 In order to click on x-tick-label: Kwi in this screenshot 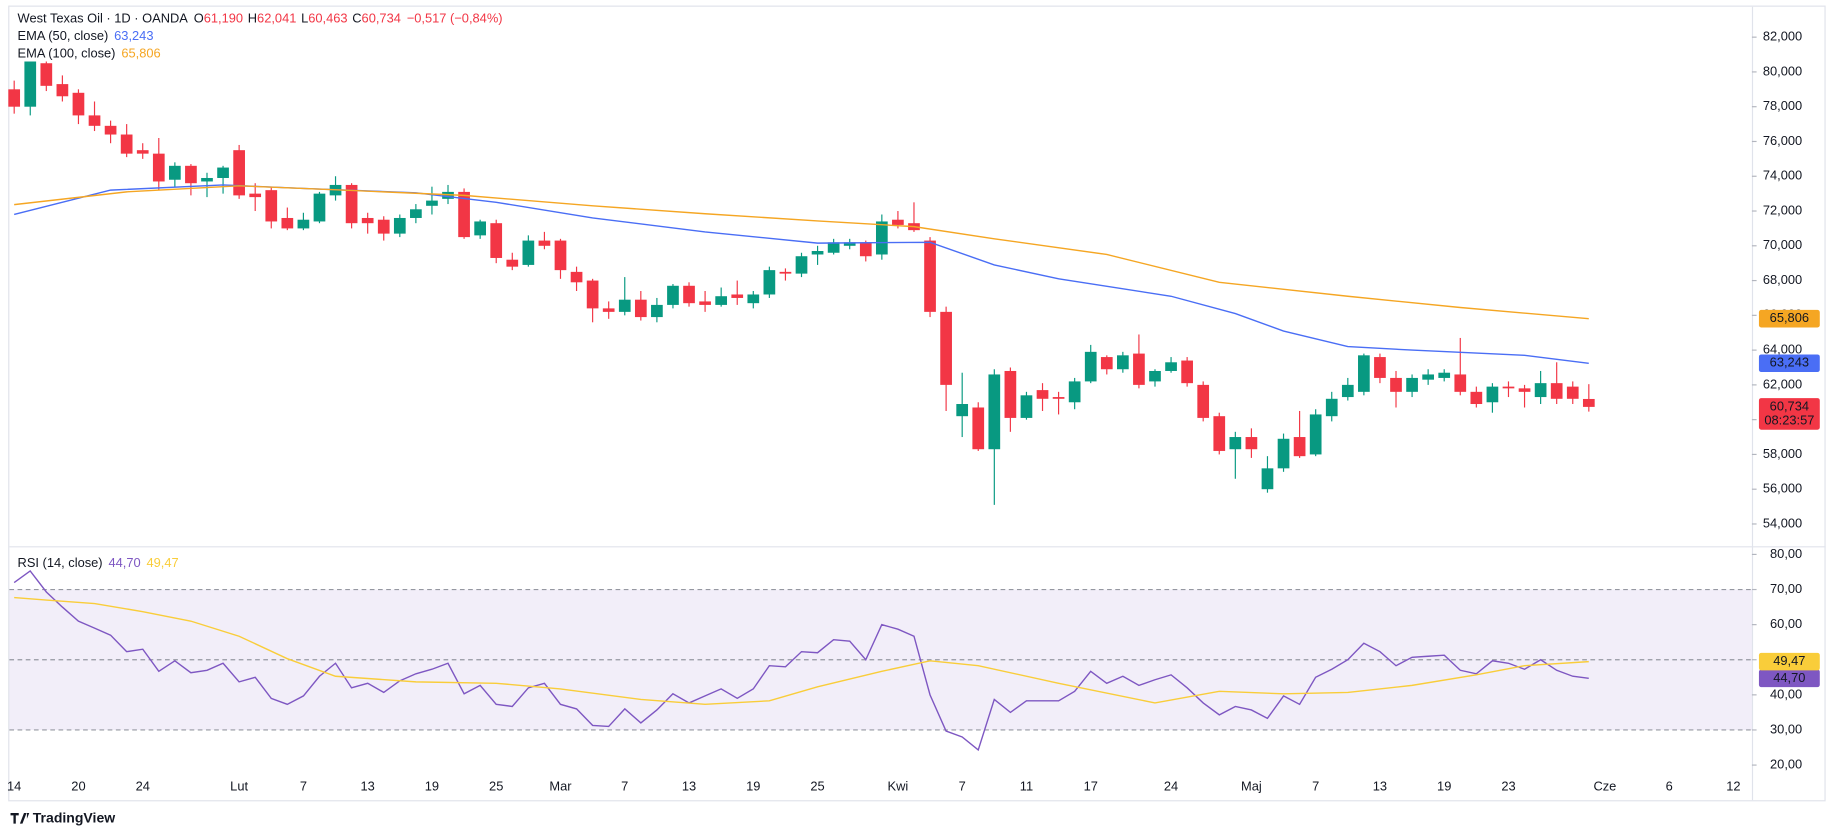, I will do `click(898, 786)`.